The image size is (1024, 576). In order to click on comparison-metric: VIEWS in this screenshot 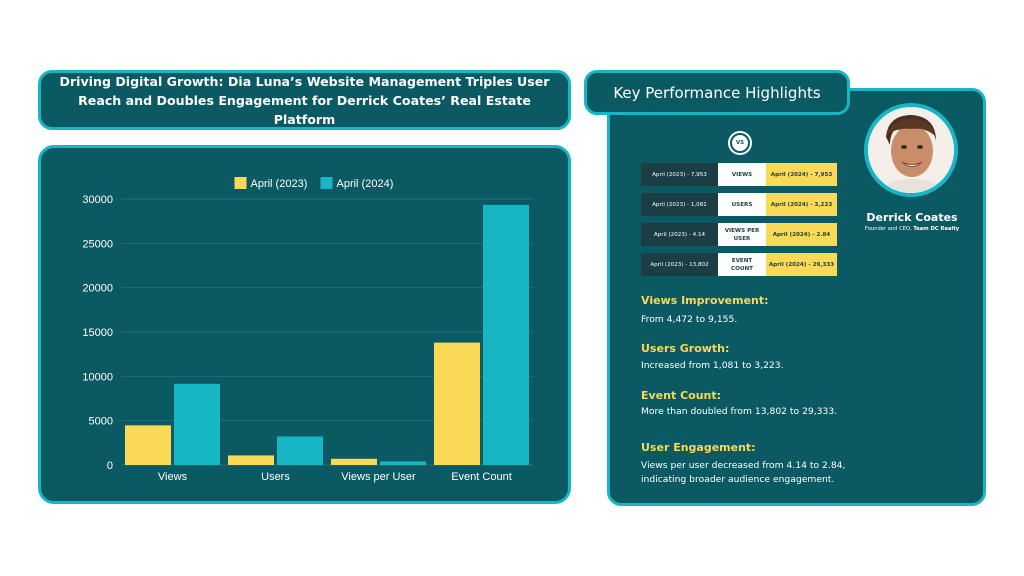, I will do `click(742, 174)`.